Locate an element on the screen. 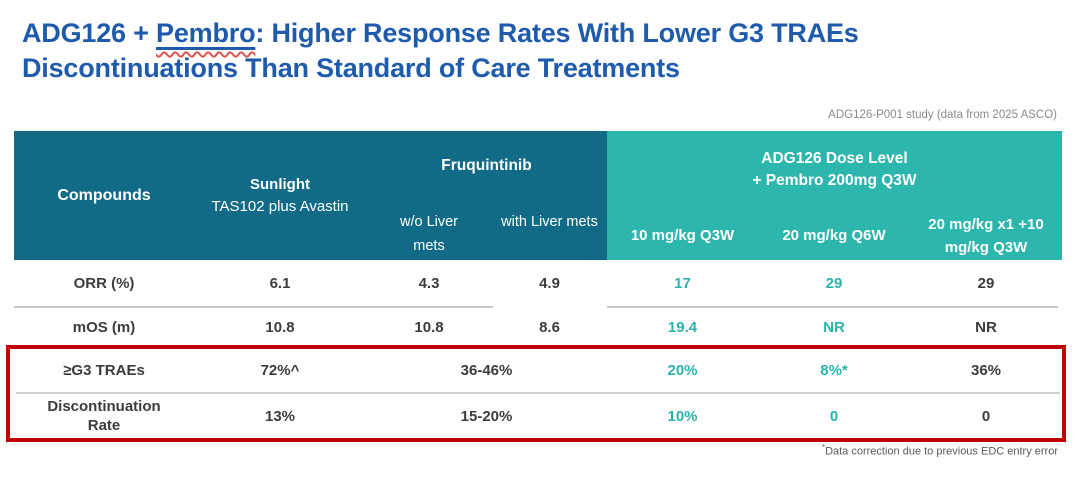 This screenshot has width=1080, height=489. adg-title-line1: ADG126 Dose Level is located at coordinates (834, 158).